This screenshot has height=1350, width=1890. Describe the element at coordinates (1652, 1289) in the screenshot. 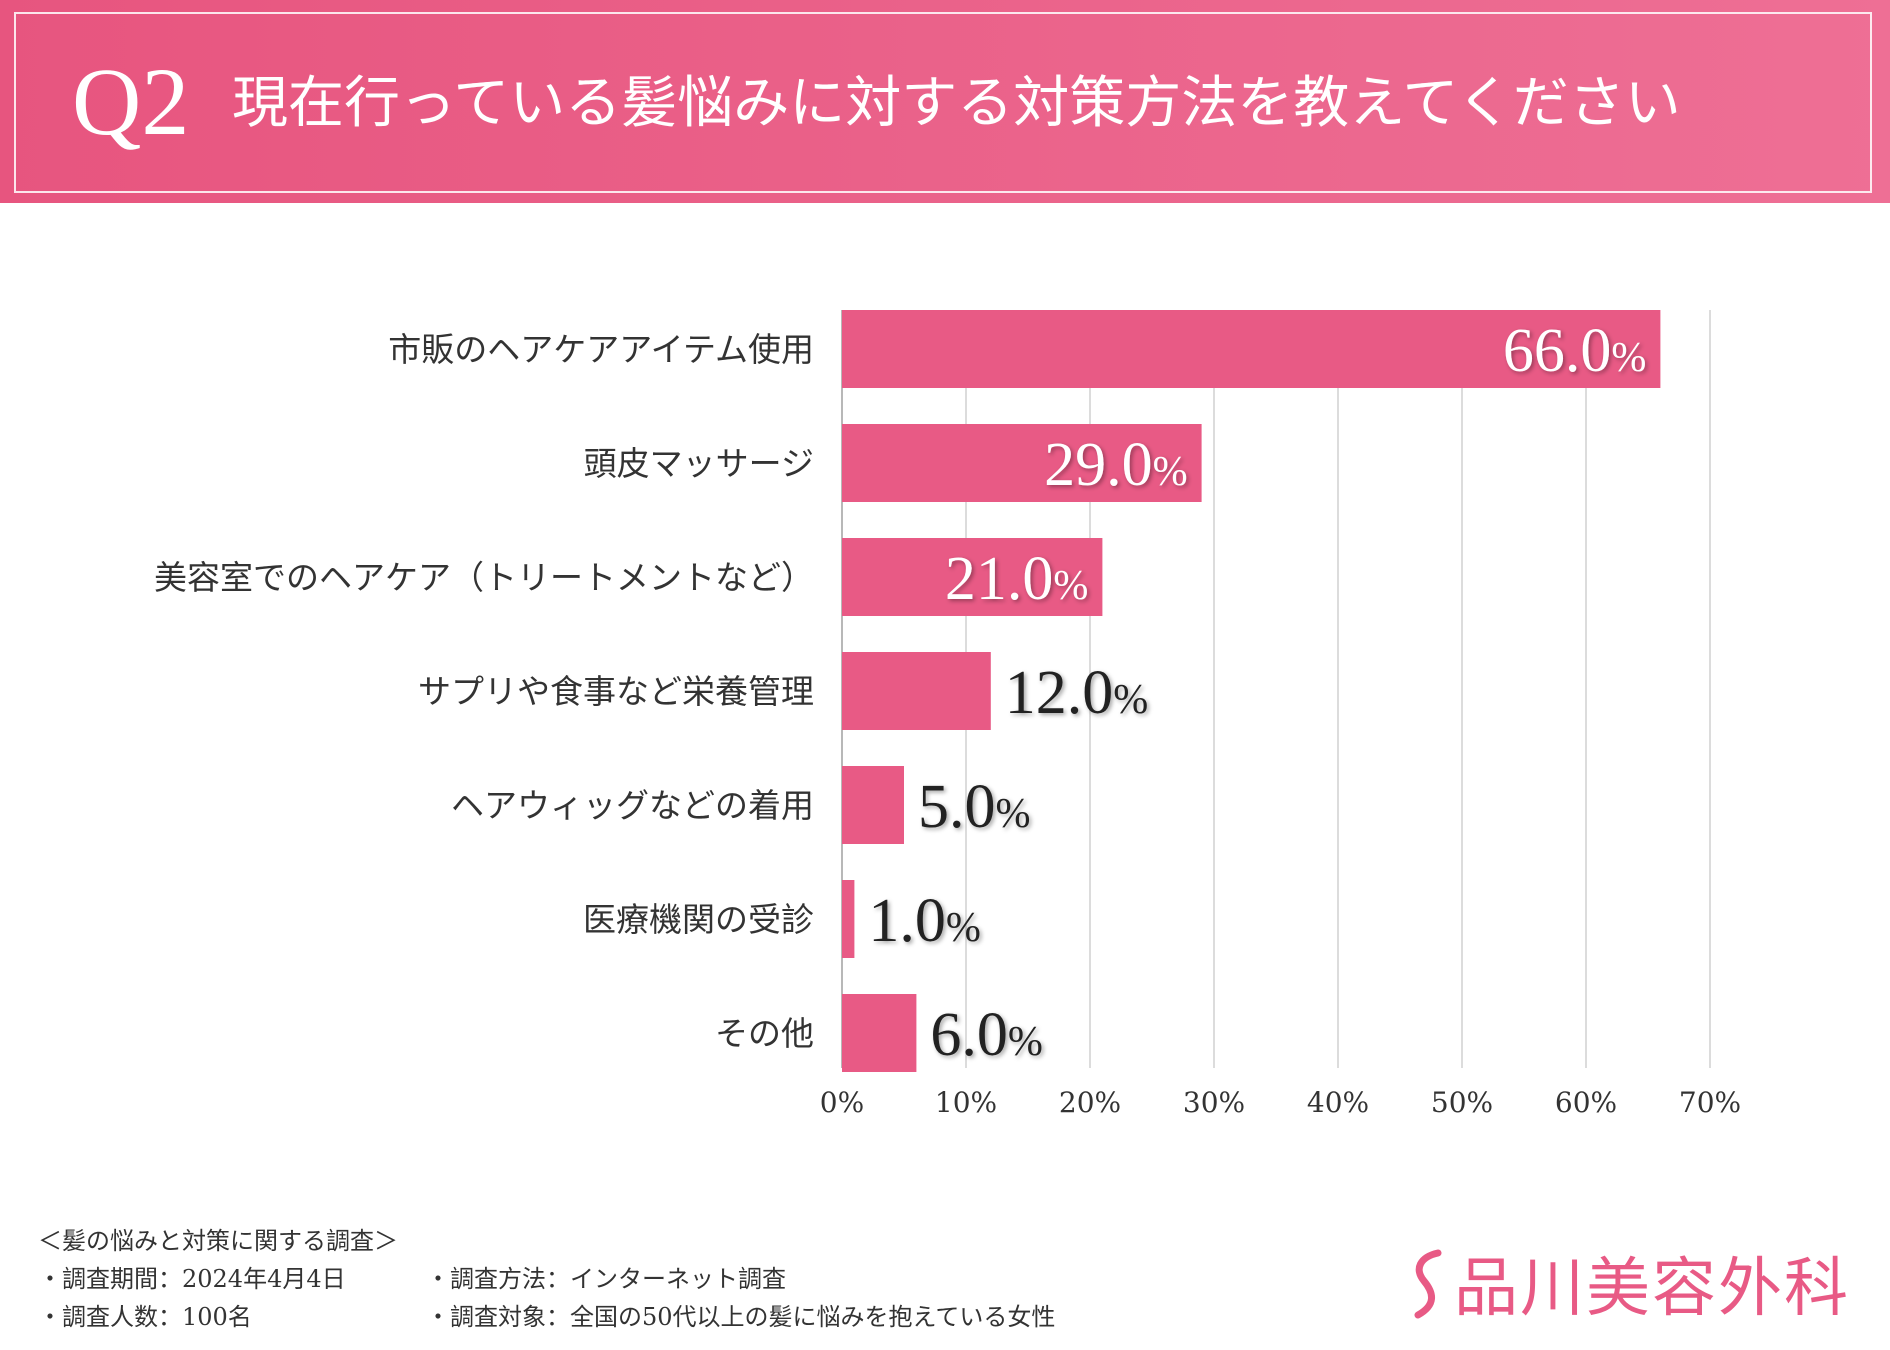

I see `logo-text: 品川美容外科` at that location.